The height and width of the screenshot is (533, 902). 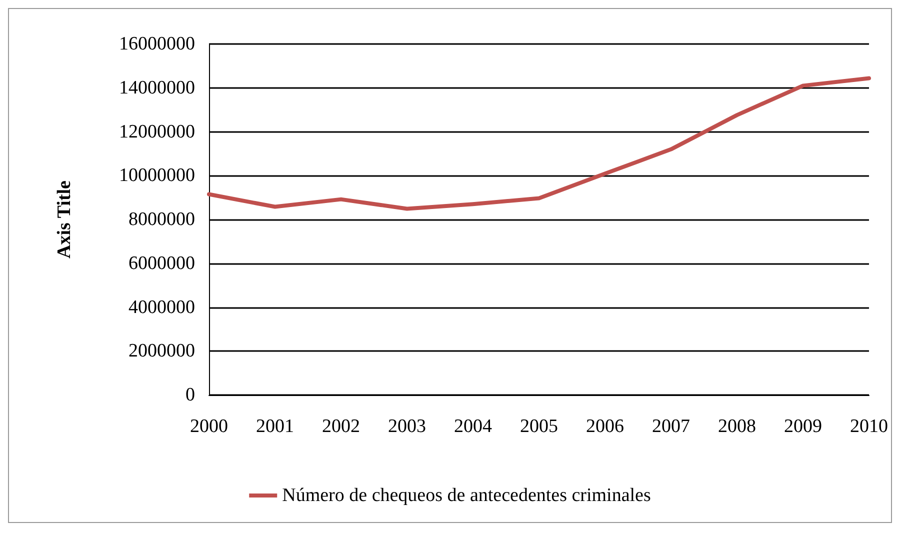 I want to click on y-tick-label: 6000000, so click(x=161, y=263).